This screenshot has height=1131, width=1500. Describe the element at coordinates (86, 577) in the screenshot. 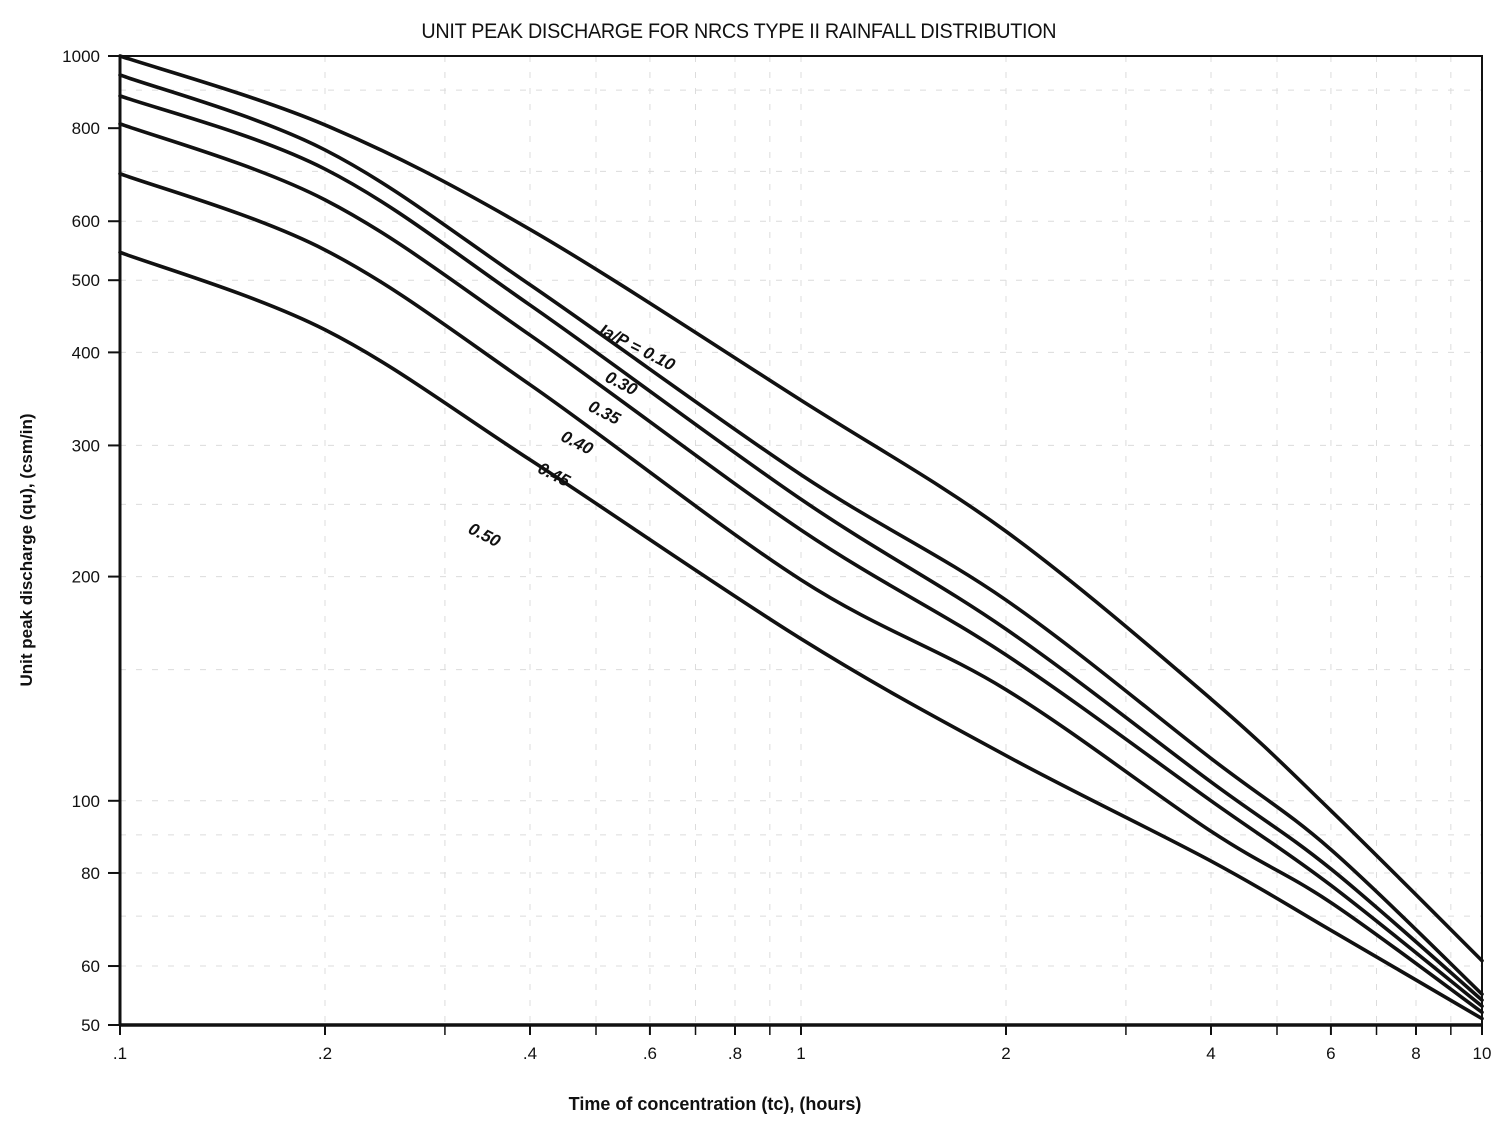

I see `y-tick-label: 200` at that location.